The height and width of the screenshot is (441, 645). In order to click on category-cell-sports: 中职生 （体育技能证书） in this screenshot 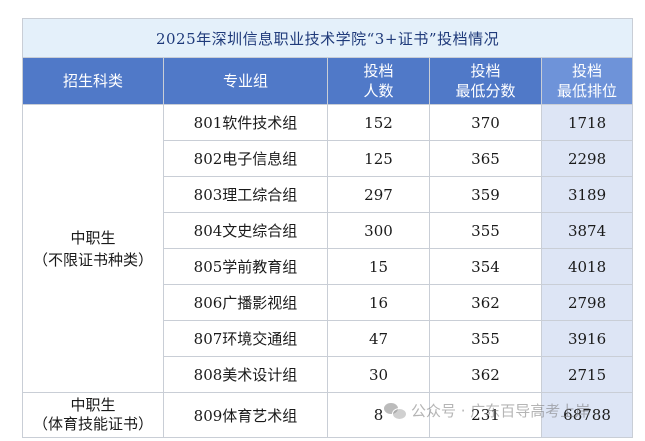, I will do `click(93, 415)`.